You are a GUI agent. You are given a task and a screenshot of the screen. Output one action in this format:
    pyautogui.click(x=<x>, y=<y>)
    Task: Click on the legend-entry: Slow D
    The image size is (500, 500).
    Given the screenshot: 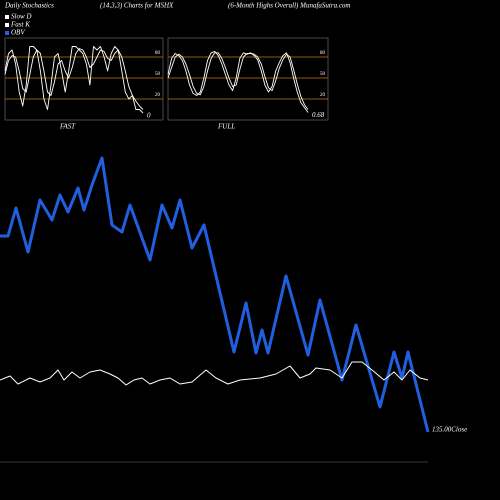 What is the action you would take?
    pyautogui.click(x=21, y=17)
    